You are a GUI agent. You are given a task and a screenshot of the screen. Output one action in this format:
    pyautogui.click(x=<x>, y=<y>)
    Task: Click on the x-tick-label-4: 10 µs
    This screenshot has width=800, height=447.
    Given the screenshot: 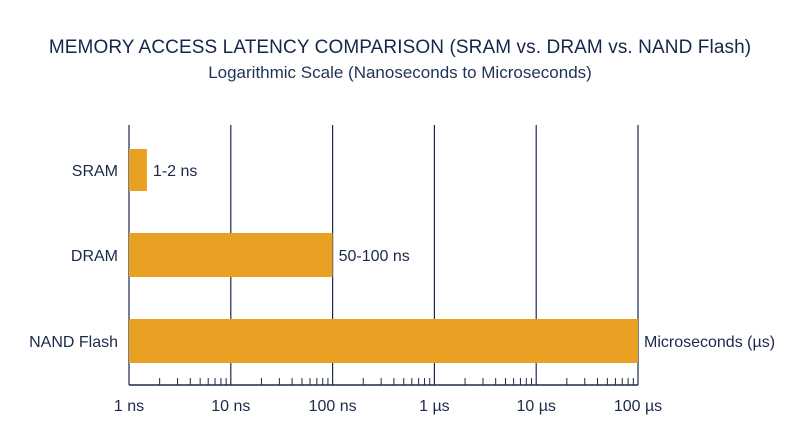 What is the action you would take?
    pyautogui.click(x=535, y=406)
    